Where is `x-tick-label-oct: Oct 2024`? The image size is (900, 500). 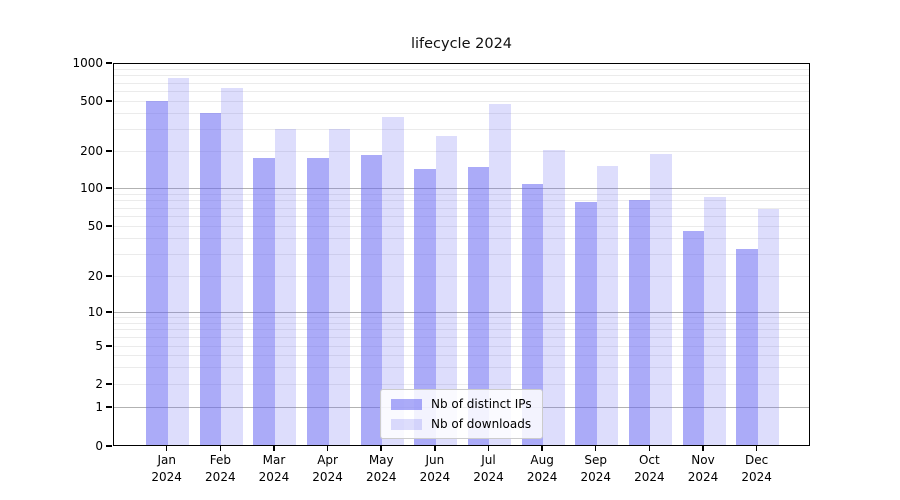 x-tick-label-oct: Oct 2024 is located at coordinates (649, 469).